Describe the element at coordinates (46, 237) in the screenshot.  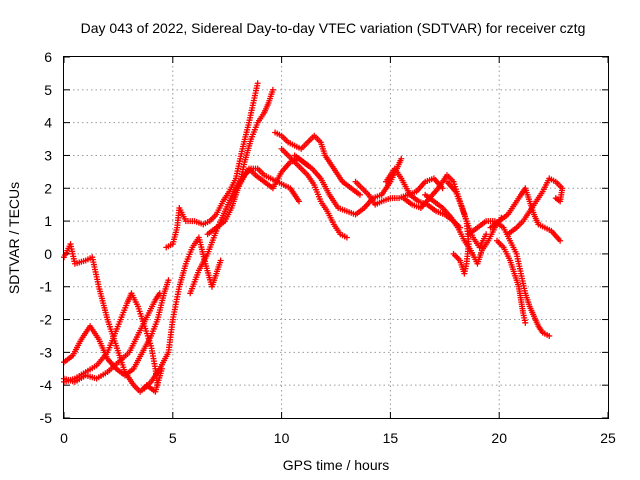
I see `y-tick-labels: -5 -4 -3 -2 -1 0 1 2 3 4 5 6` at that location.